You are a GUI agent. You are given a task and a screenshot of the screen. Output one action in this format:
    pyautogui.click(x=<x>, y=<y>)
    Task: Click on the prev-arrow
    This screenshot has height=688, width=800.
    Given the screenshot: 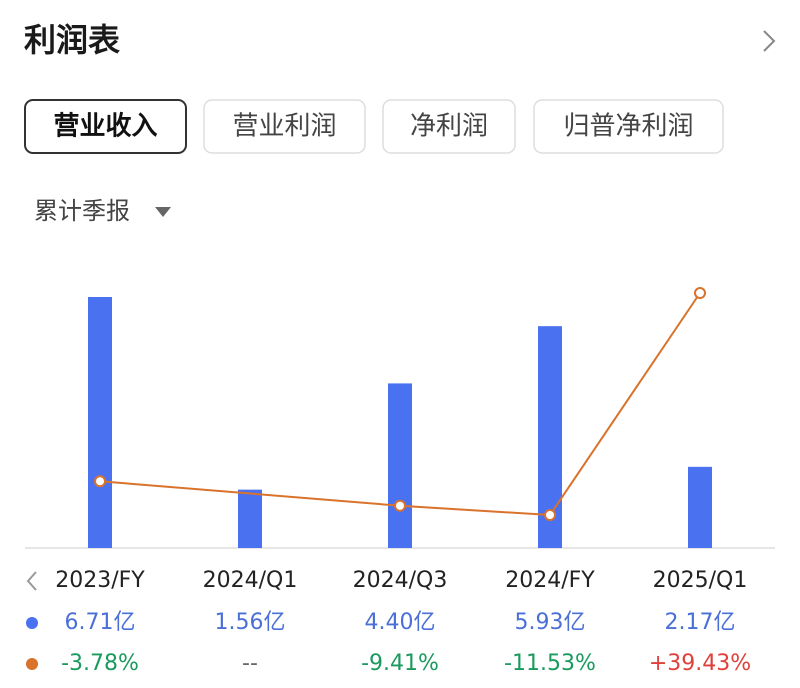 What is the action you would take?
    pyautogui.click(x=31, y=581)
    